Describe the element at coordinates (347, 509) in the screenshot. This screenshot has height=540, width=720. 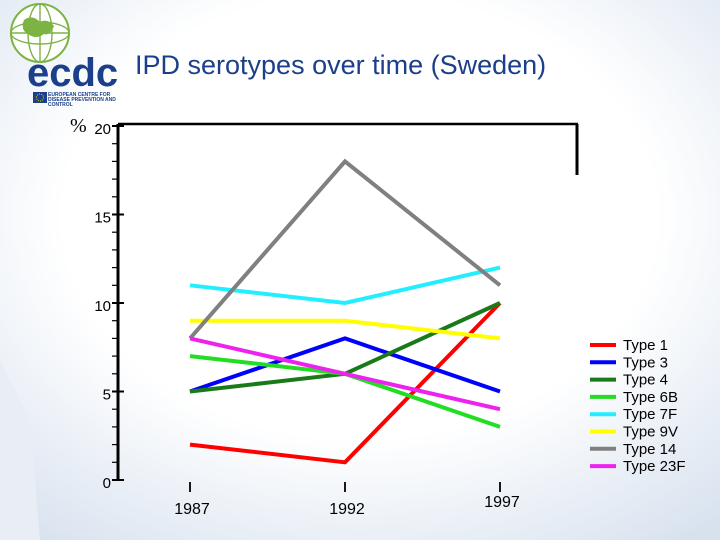
I see `x-tick-label: 1992` at that location.